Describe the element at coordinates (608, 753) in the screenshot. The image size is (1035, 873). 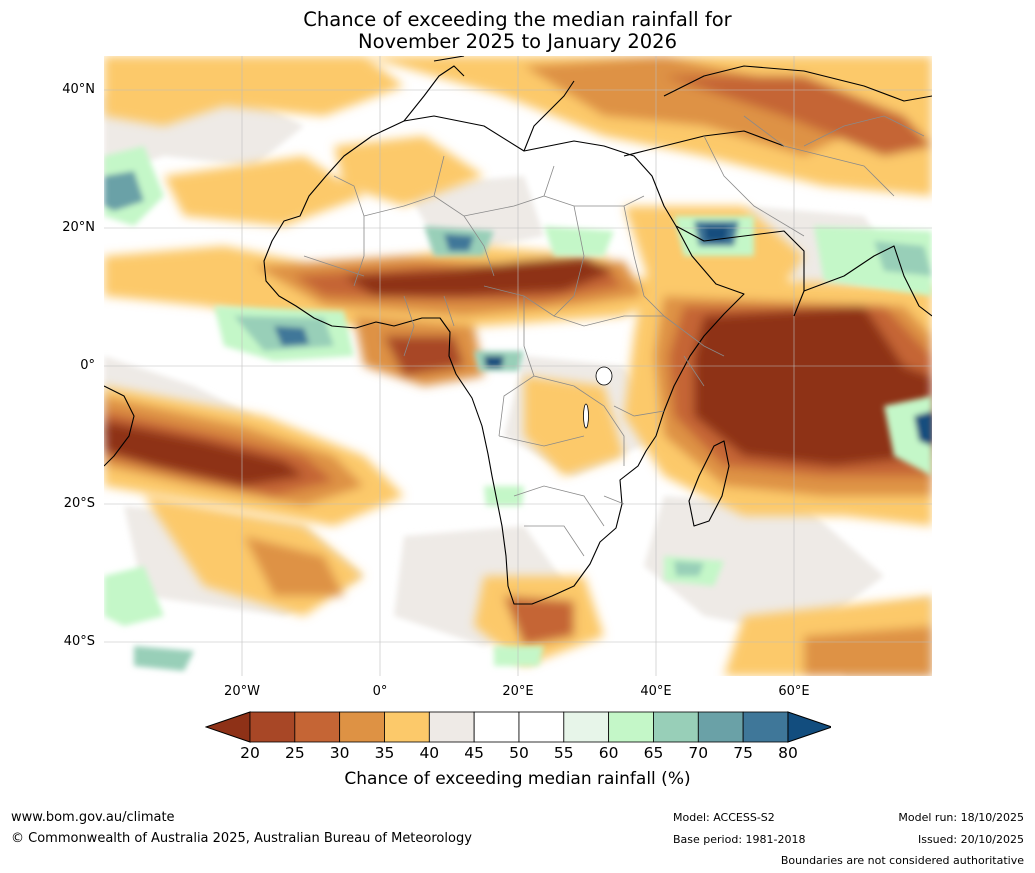
I see `colorbar-tick-label: 60` at that location.